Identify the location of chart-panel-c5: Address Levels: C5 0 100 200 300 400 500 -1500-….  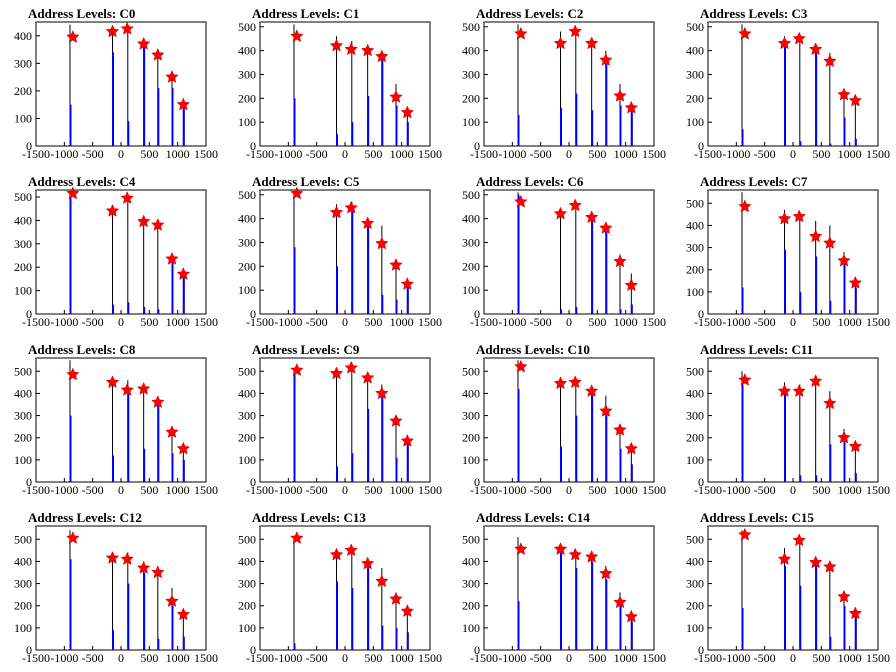
(336, 252).